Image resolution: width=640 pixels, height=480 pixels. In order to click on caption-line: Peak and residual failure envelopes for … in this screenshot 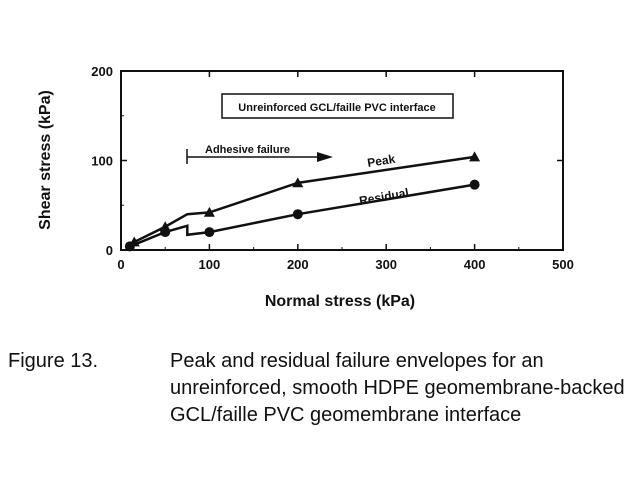, I will do `click(357, 361)`.